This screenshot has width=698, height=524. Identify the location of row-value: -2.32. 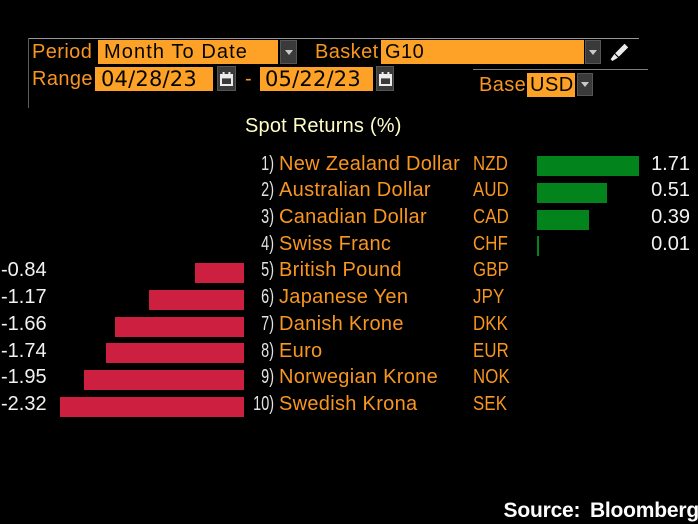
(24, 403).